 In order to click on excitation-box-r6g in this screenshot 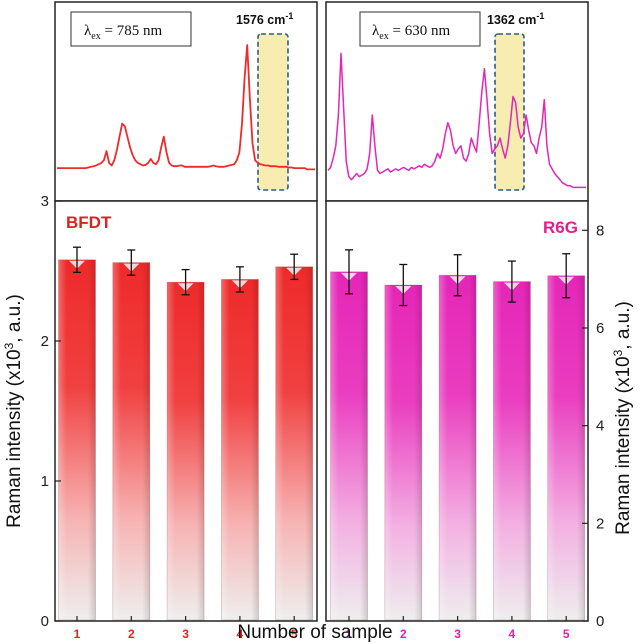, I will do `click(420, 29)`.